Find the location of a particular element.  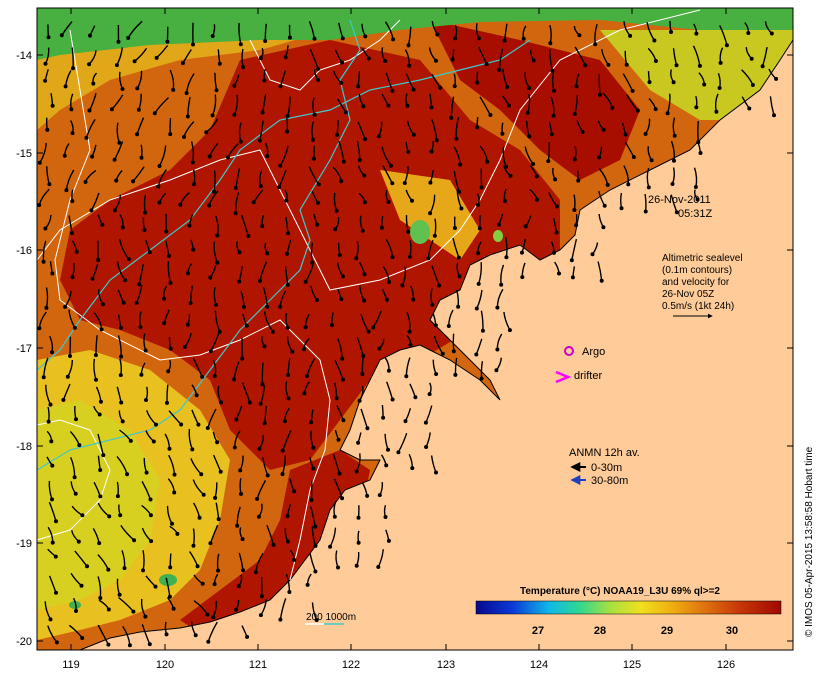

cool-water-region-ne is located at coordinates (696, 75).